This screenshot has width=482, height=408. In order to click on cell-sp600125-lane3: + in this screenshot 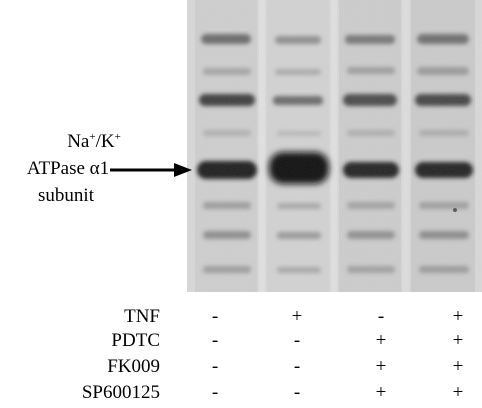, I will do `click(381, 392)`.